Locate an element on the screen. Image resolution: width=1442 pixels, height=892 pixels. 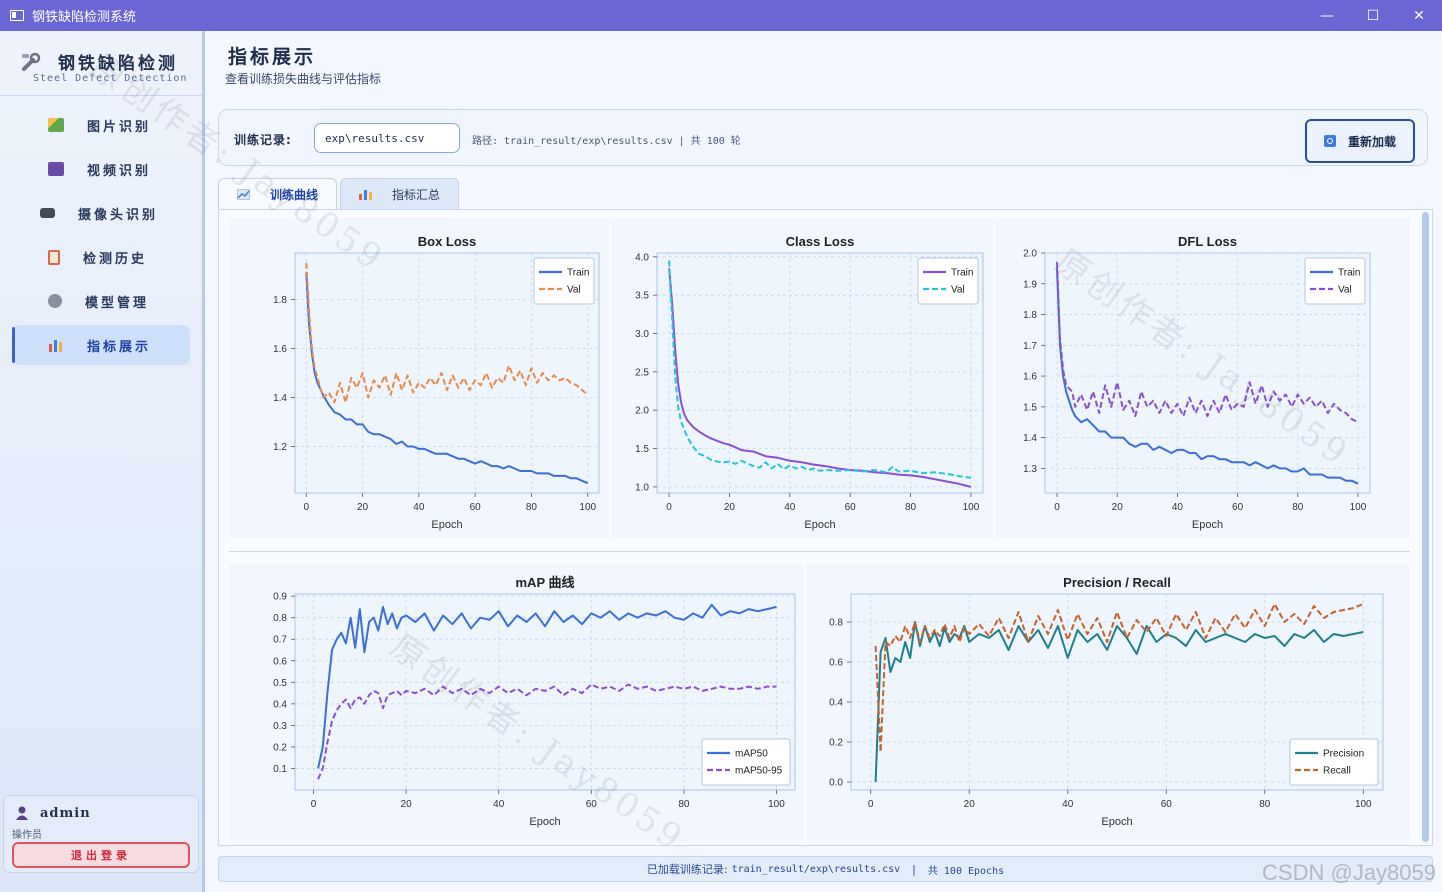
y-tick-label: 0.4 is located at coordinates (280, 704).